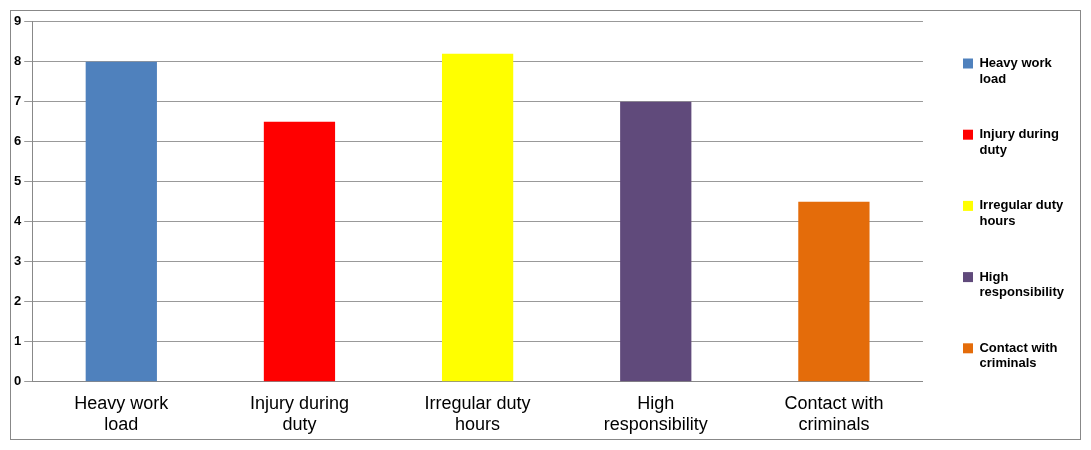  Describe the element at coordinates (18, 61) in the screenshot. I see `y-tick-label: 8` at that location.